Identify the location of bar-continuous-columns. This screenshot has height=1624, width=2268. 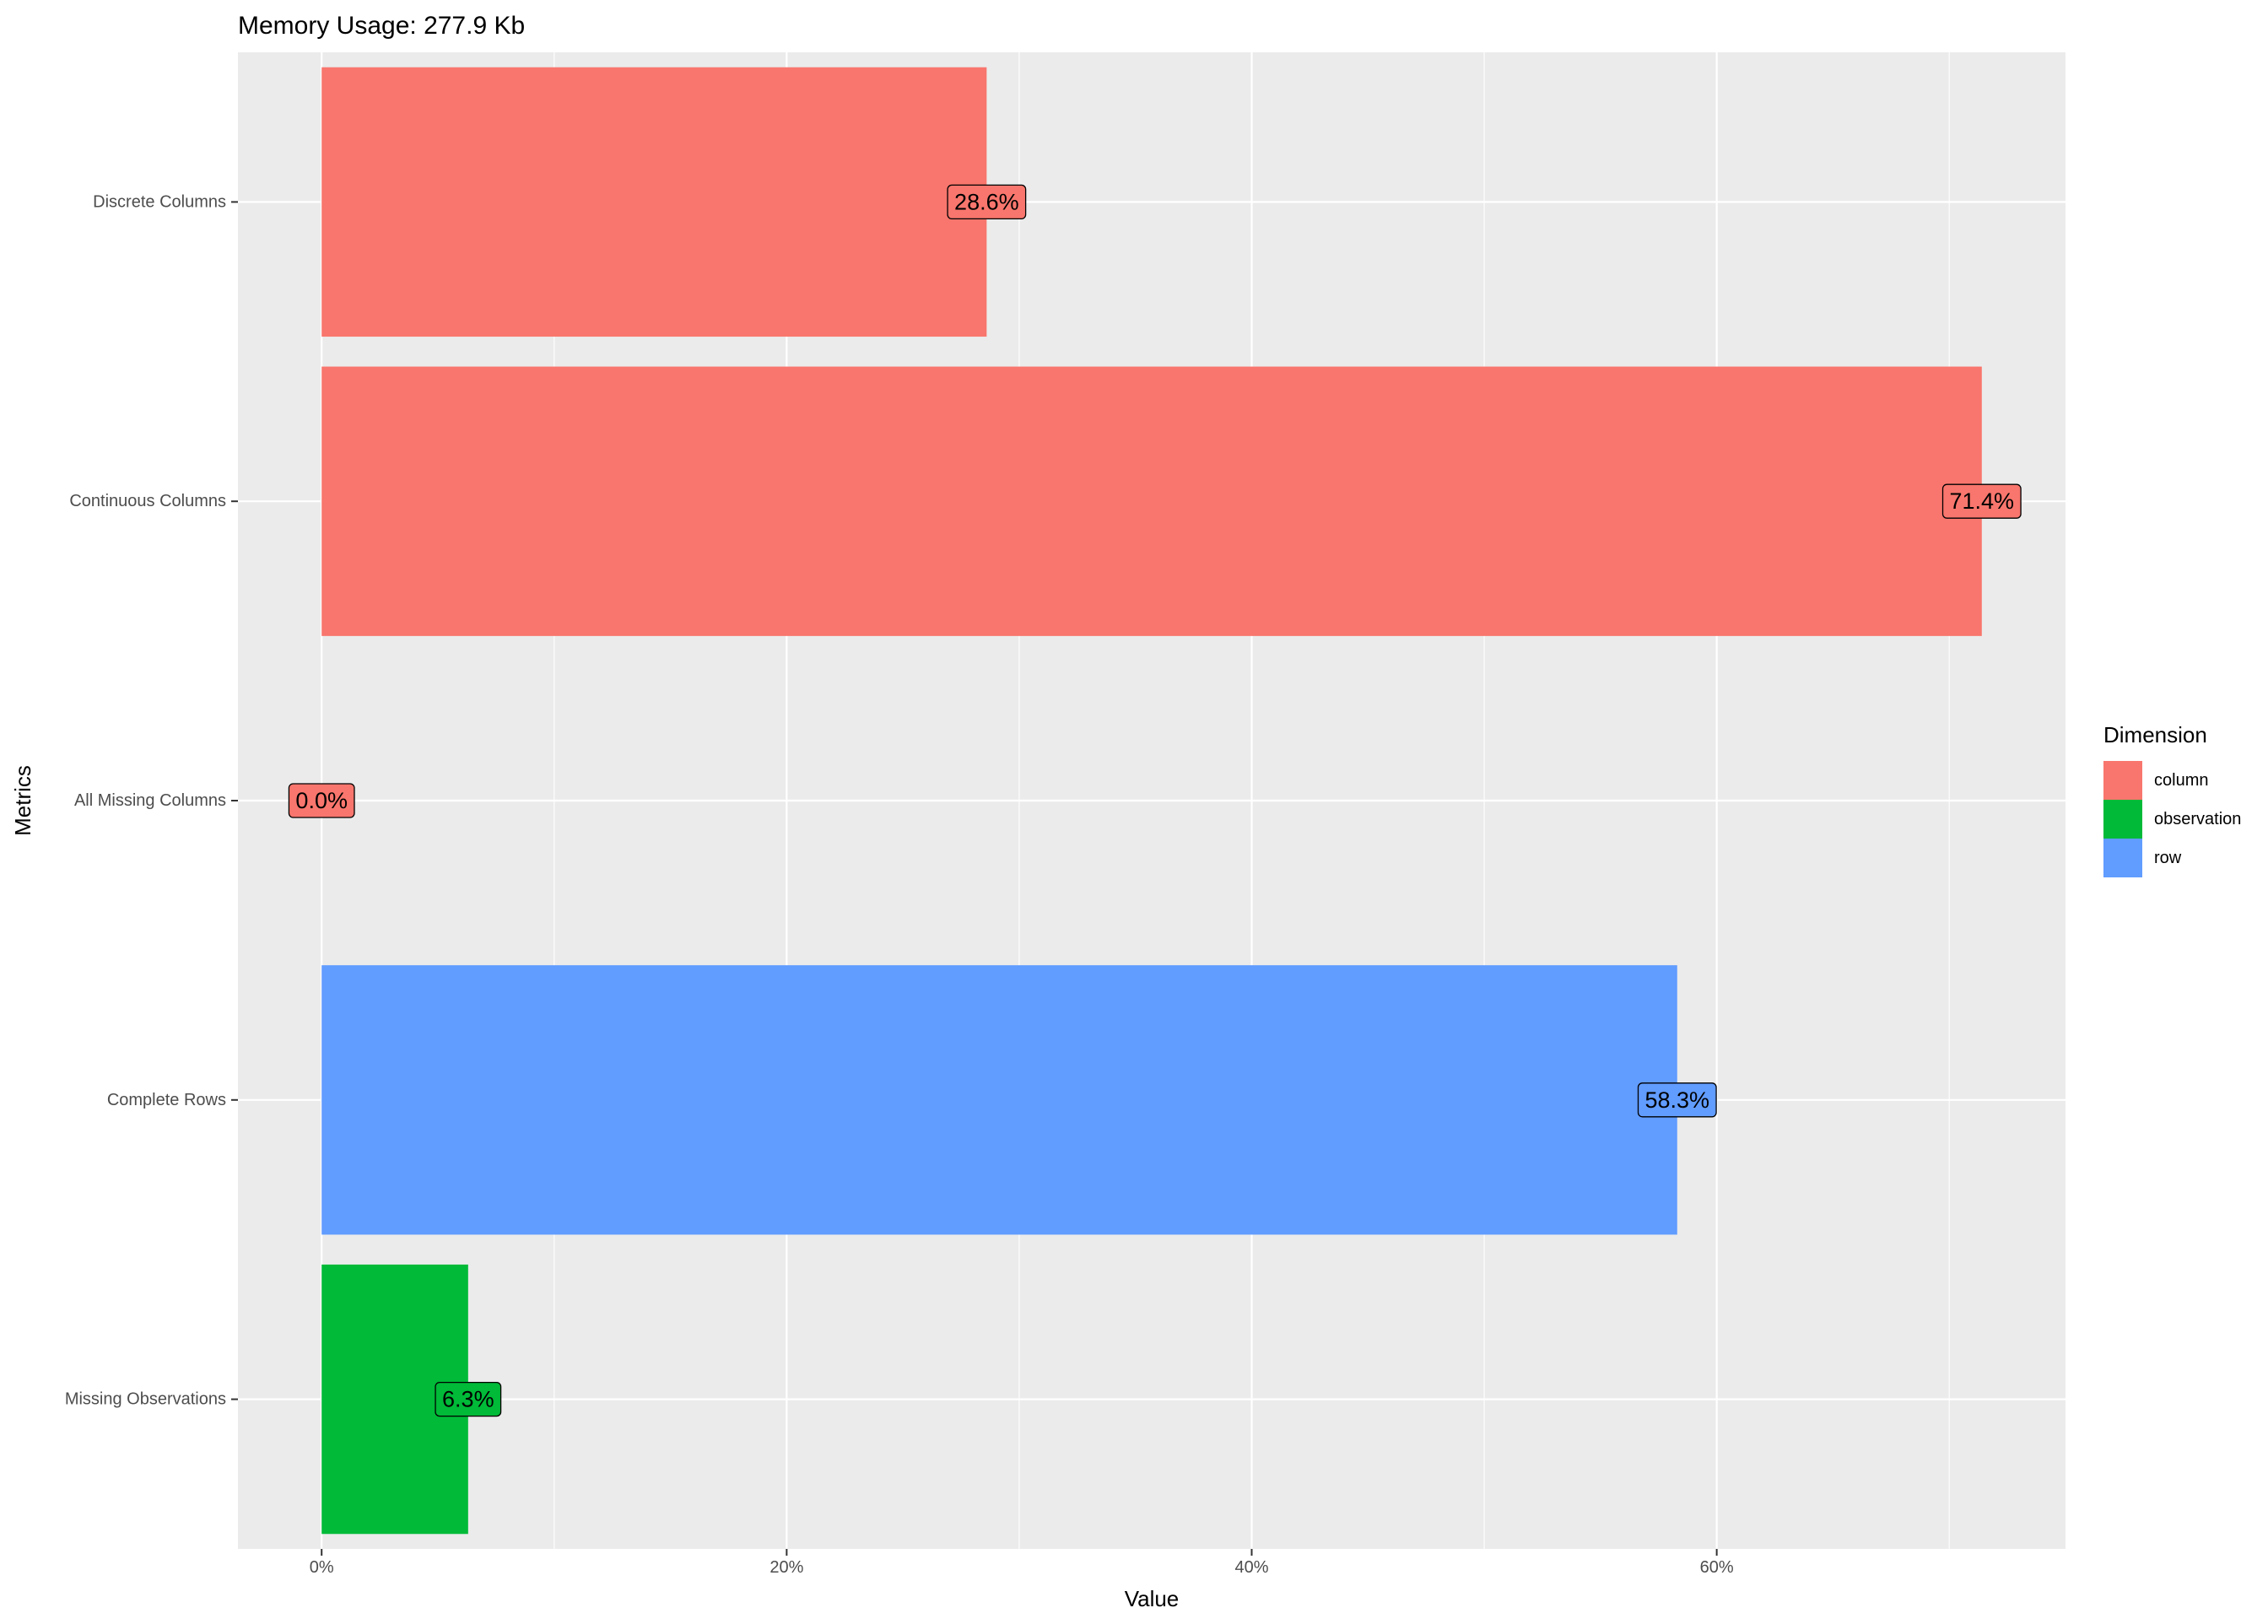
(1151, 501).